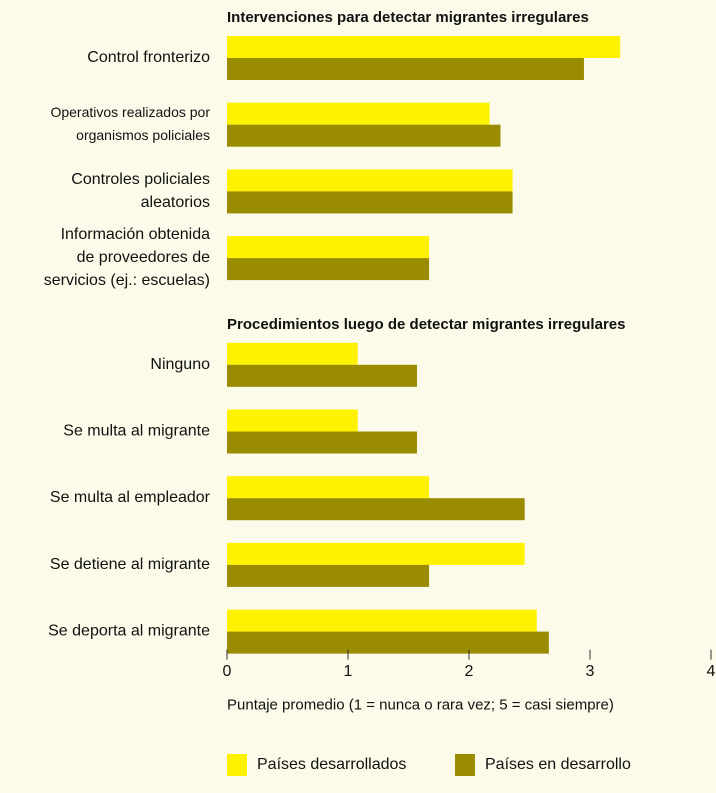 The image size is (716, 793). Describe the element at coordinates (148, 57) in the screenshot. I see `category-label: Control fronterizo` at that location.